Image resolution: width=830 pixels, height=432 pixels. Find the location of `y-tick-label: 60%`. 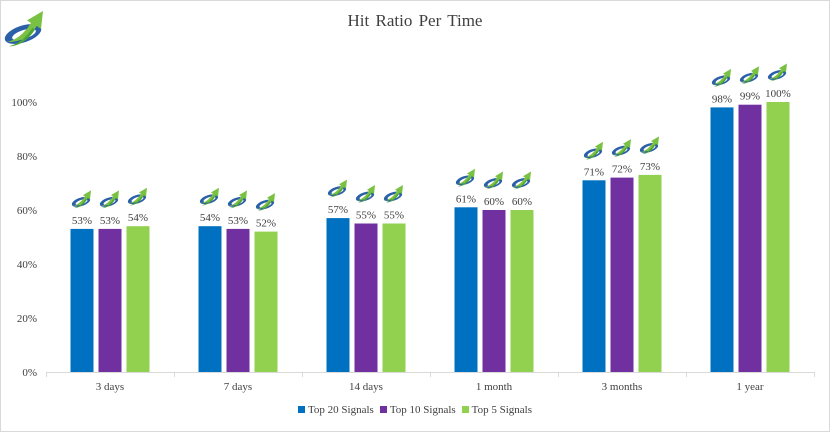

y-tick-label: 60% is located at coordinates (27, 211).